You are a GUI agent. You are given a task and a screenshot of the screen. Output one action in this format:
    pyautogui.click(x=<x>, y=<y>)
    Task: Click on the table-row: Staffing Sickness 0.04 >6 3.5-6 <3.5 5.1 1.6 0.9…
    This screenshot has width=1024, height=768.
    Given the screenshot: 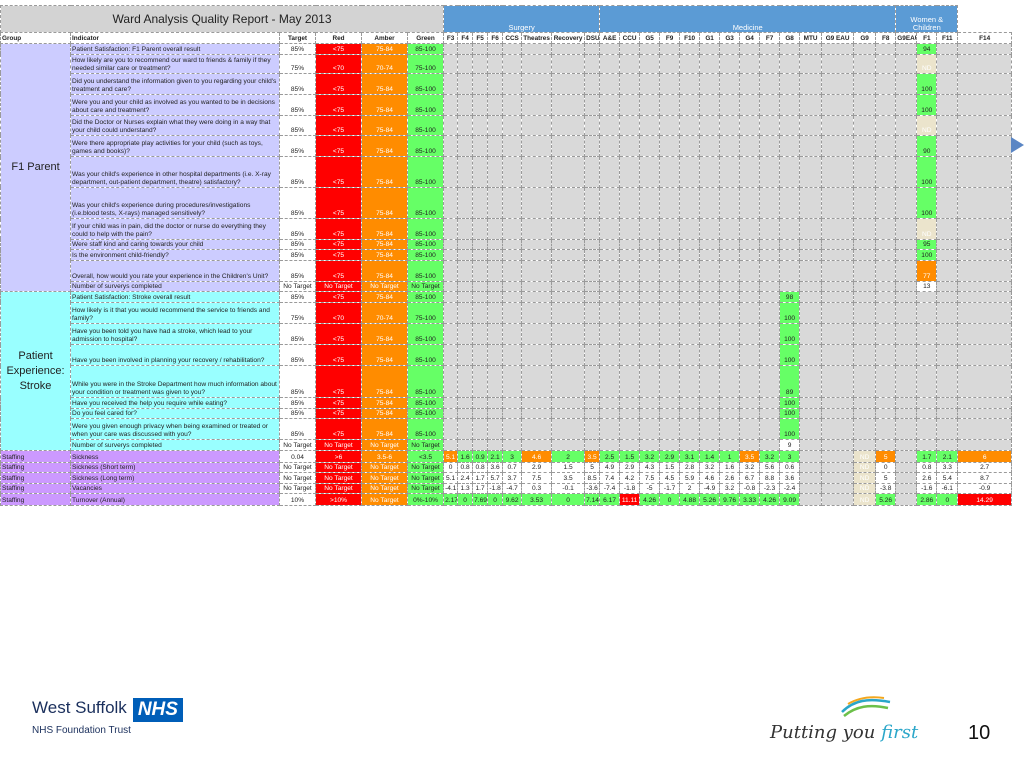 What is the action you would take?
    pyautogui.click(x=506, y=456)
    